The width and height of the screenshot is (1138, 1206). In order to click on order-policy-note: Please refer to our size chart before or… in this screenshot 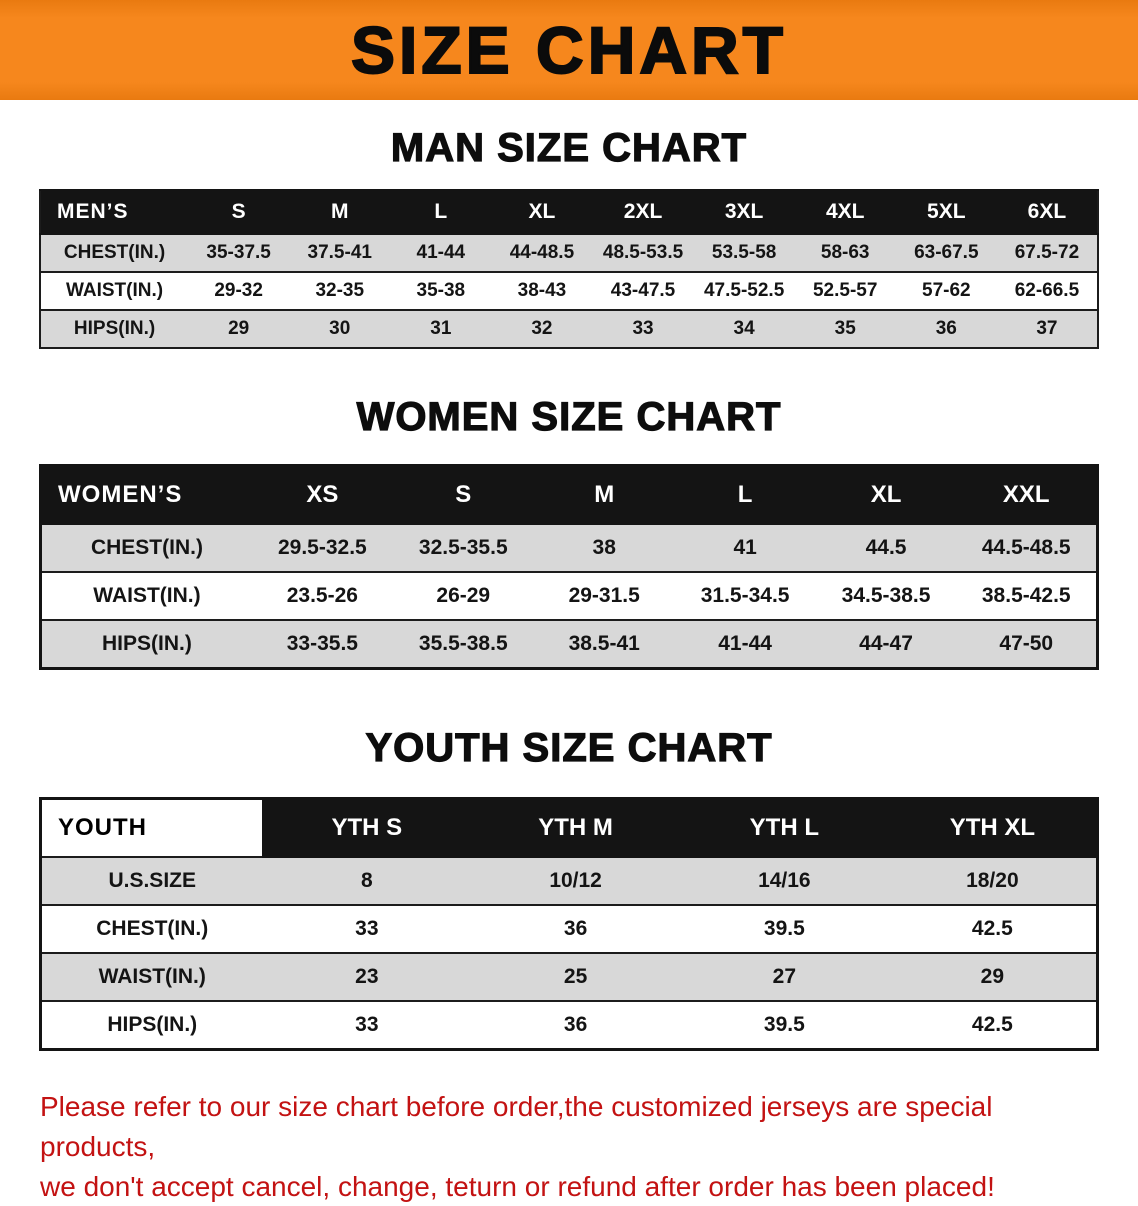, I will do `click(570, 1146)`.